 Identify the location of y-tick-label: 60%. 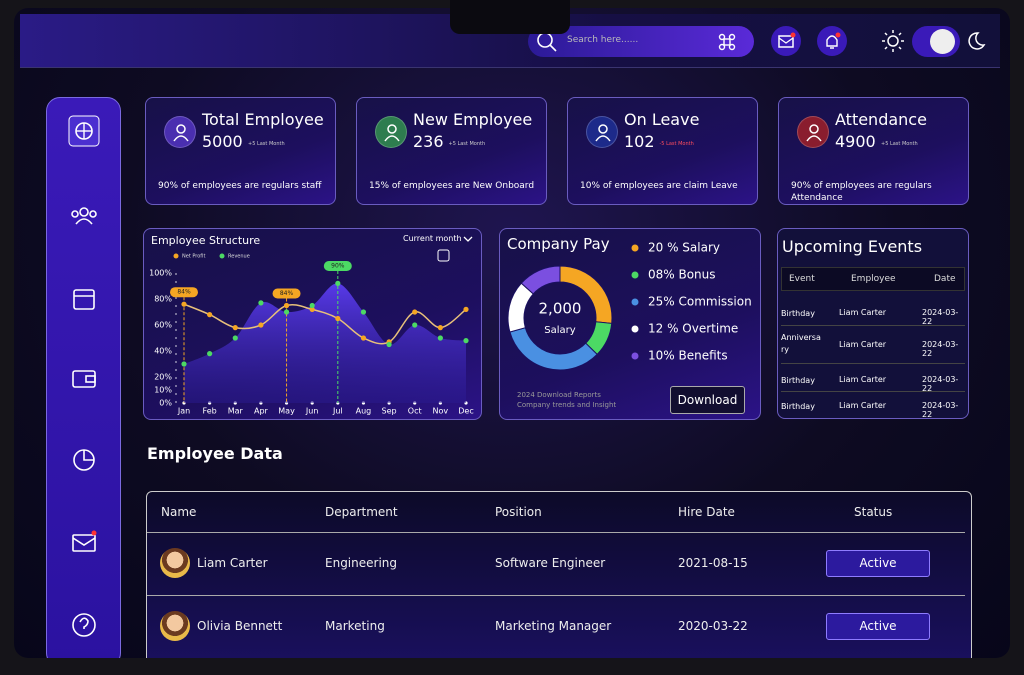
(163, 325).